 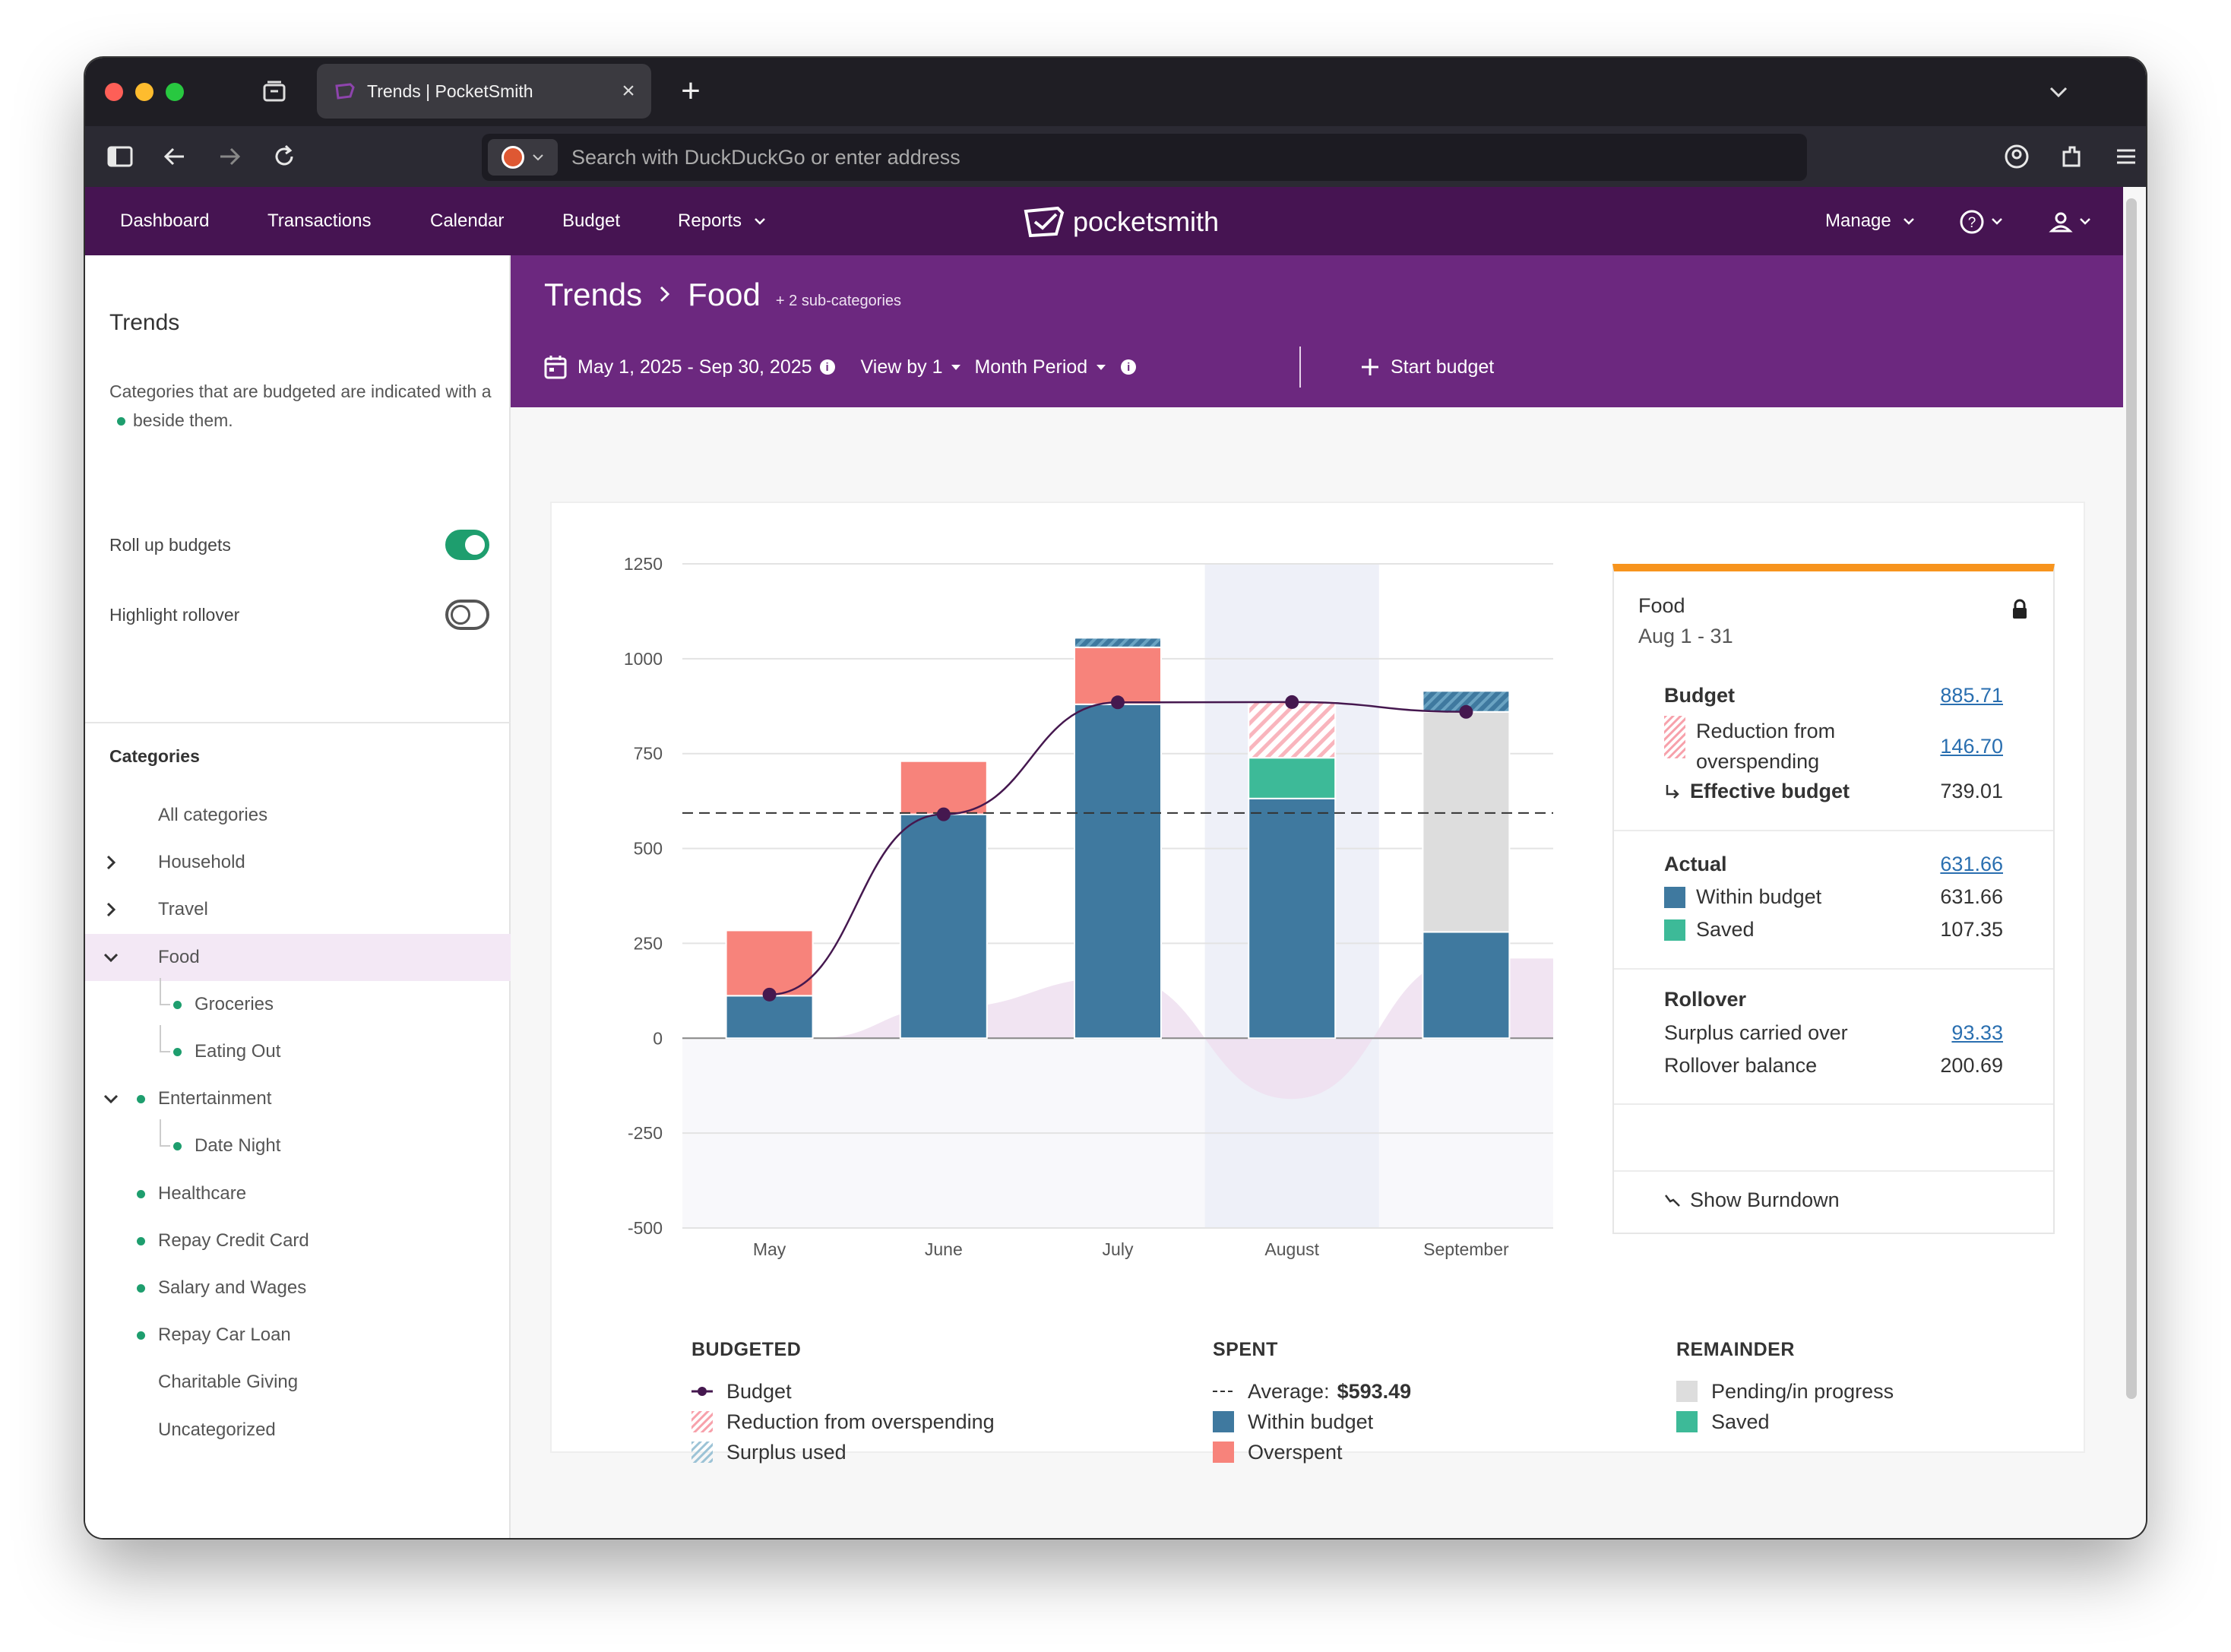 What do you see at coordinates (645, 1228) in the screenshot?
I see `y-tick-label: -500` at bounding box center [645, 1228].